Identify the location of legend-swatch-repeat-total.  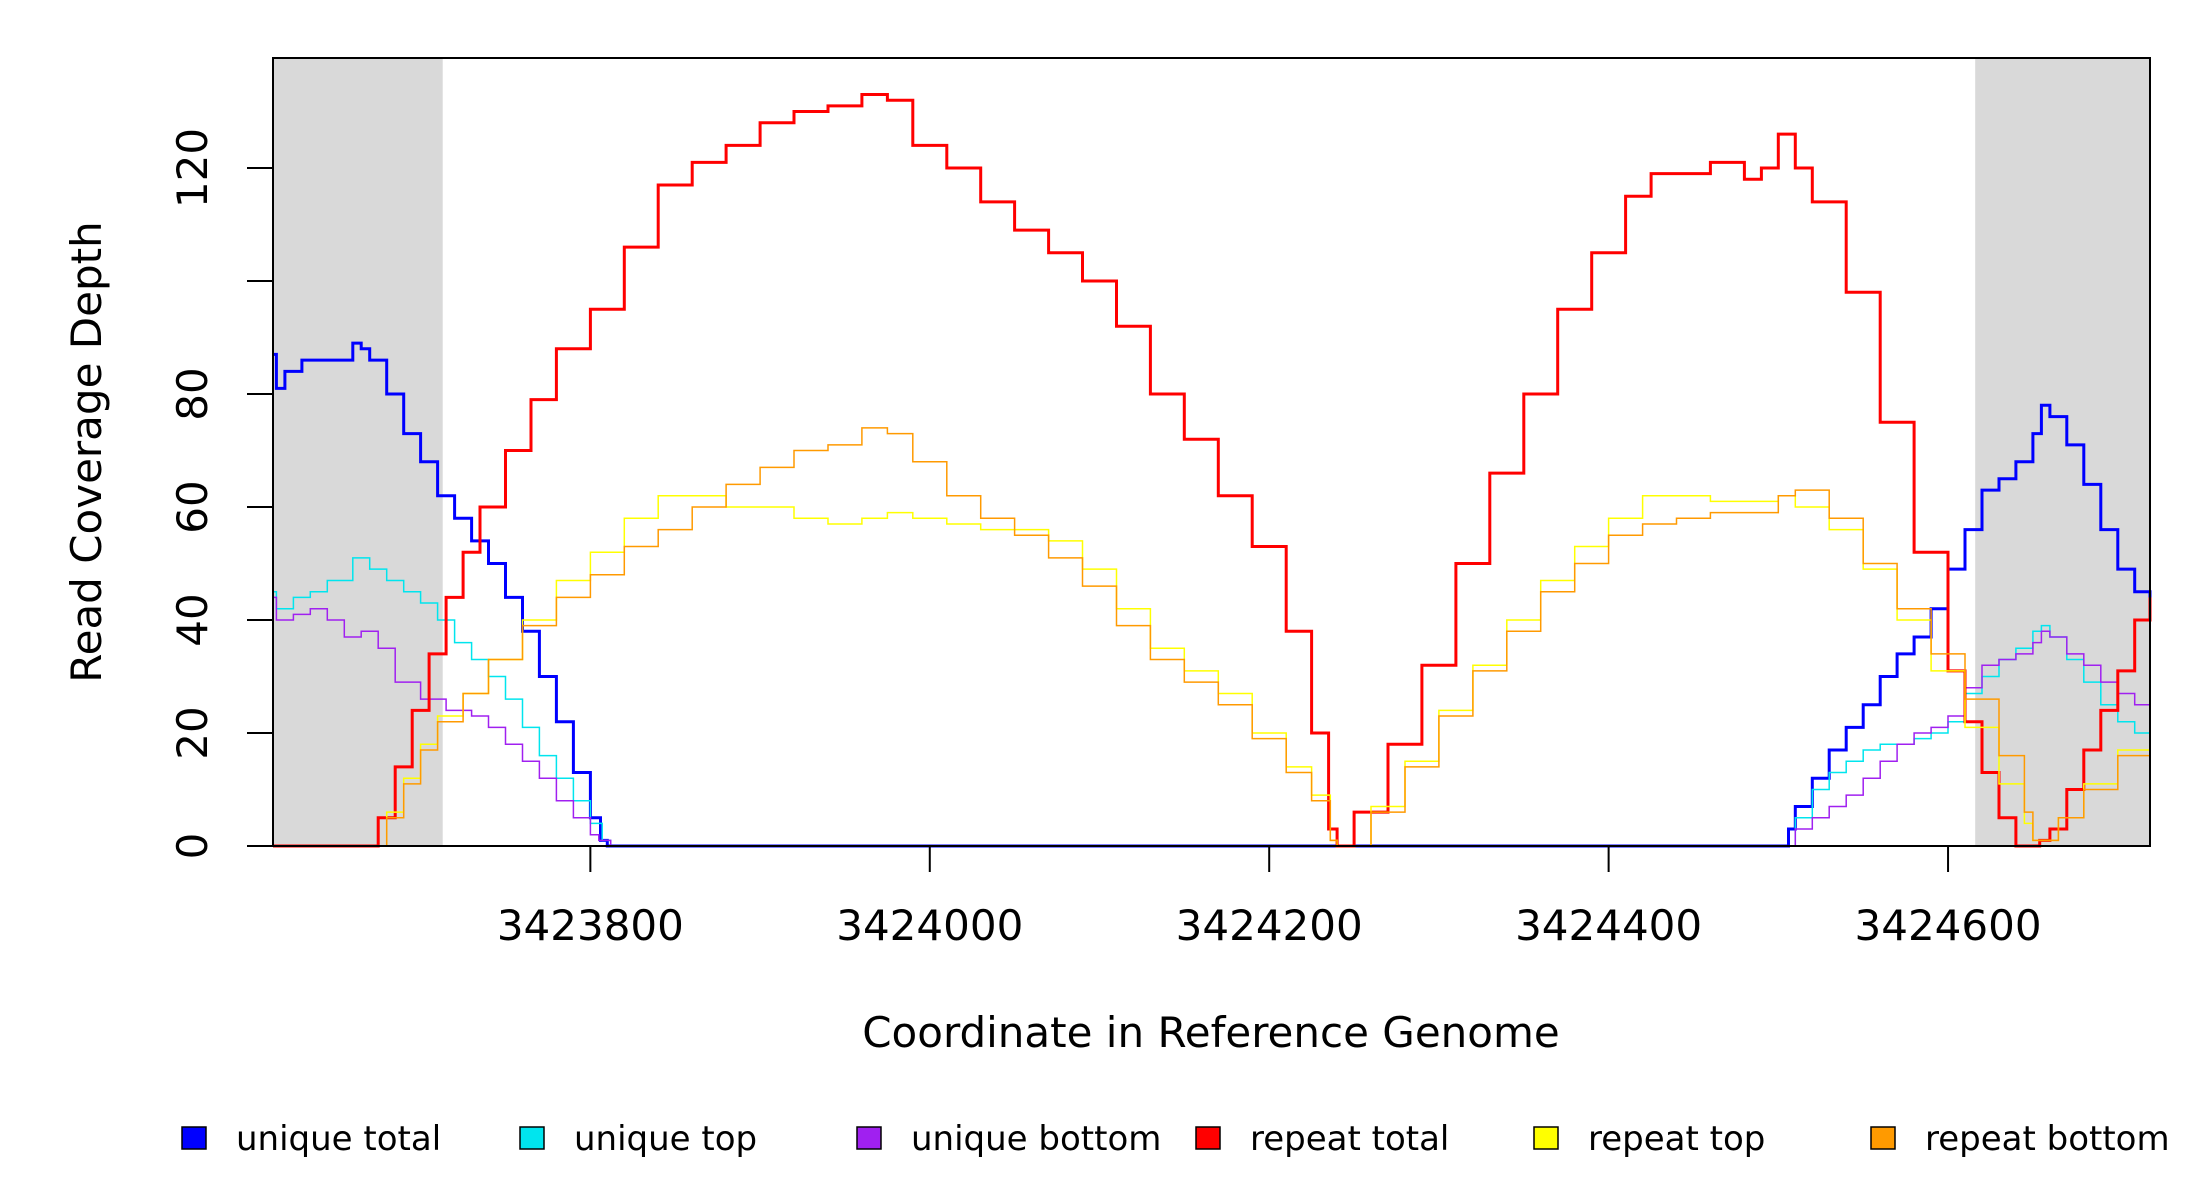
(1208, 1138).